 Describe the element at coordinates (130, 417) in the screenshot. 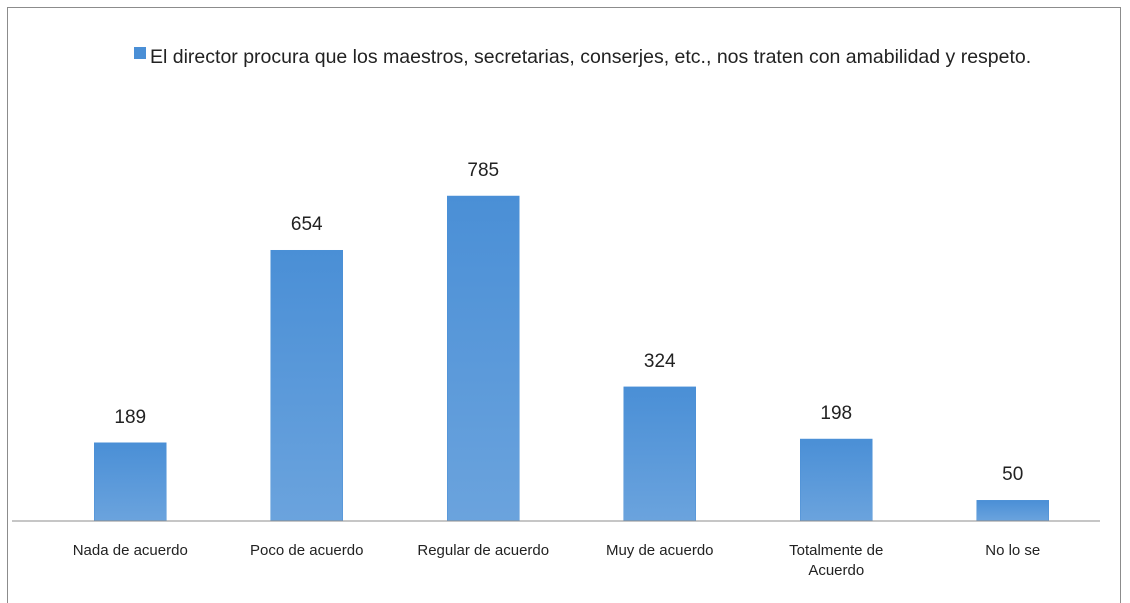

I see `value-label: 189` at that location.